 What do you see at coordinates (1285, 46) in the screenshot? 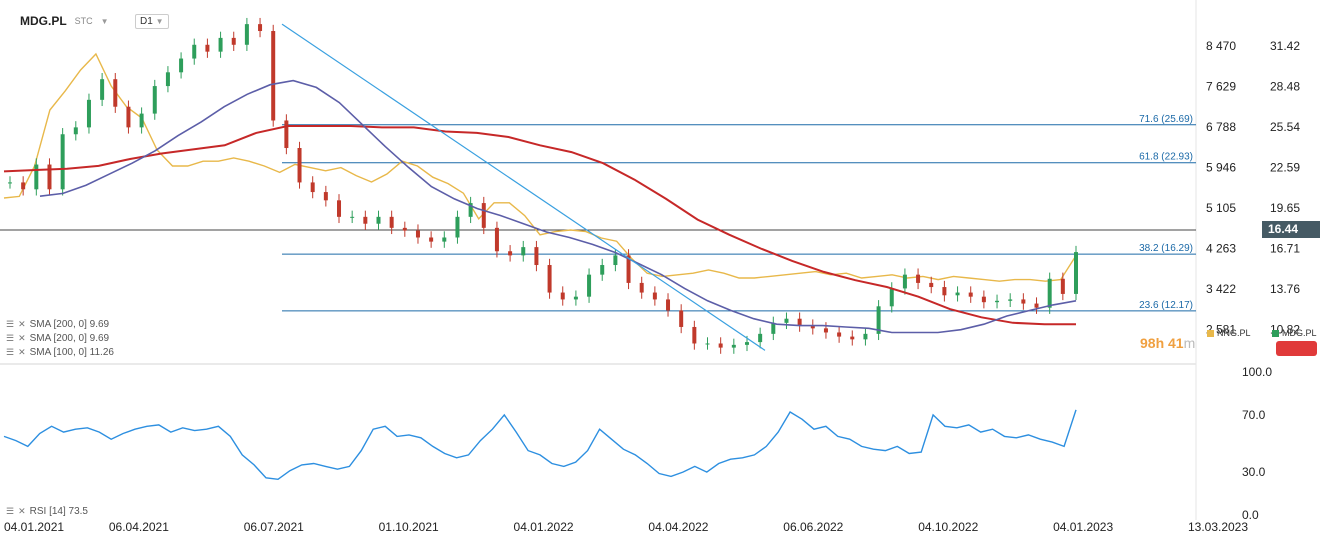
I see `y-right-tick: 31.42` at bounding box center [1285, 46].